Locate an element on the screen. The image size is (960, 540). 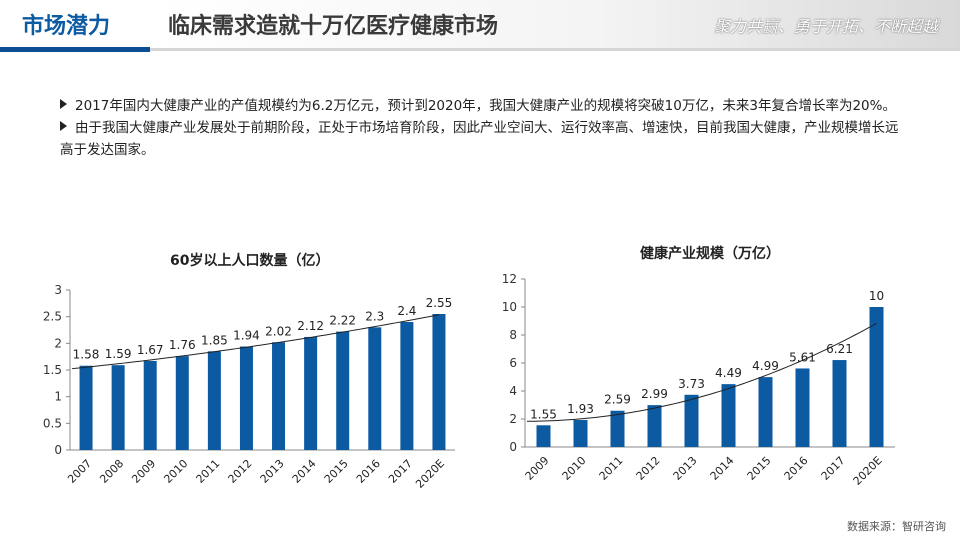
header-bar is located at coordinates (555, 24).